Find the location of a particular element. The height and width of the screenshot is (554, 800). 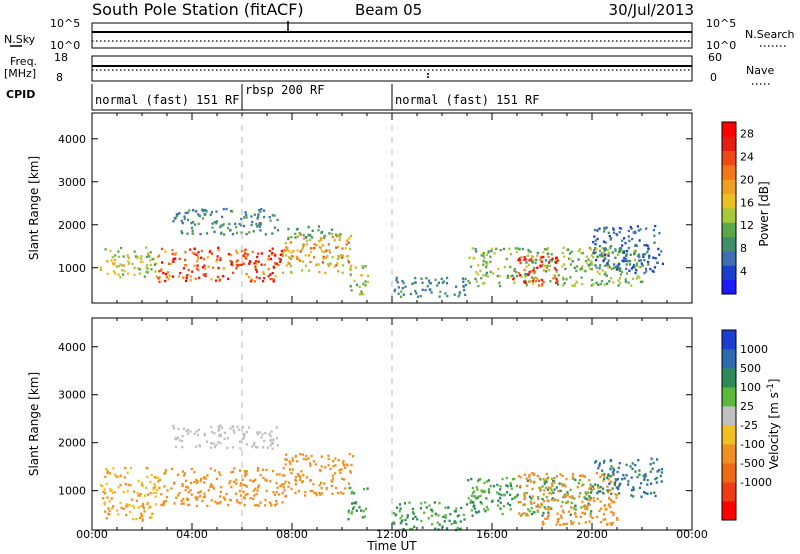

colorbar-tick-label: 16 is located at coordinates (747, 202).